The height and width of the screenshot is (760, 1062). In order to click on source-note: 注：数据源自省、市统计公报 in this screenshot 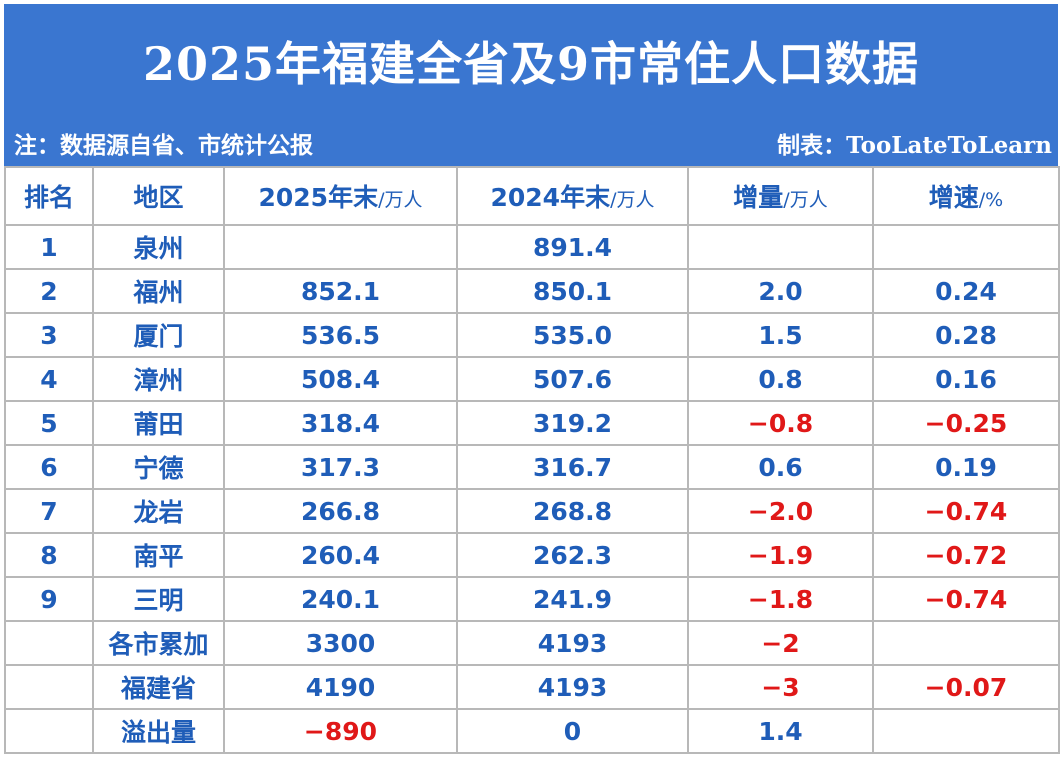, I will do `click(163, 146)`.